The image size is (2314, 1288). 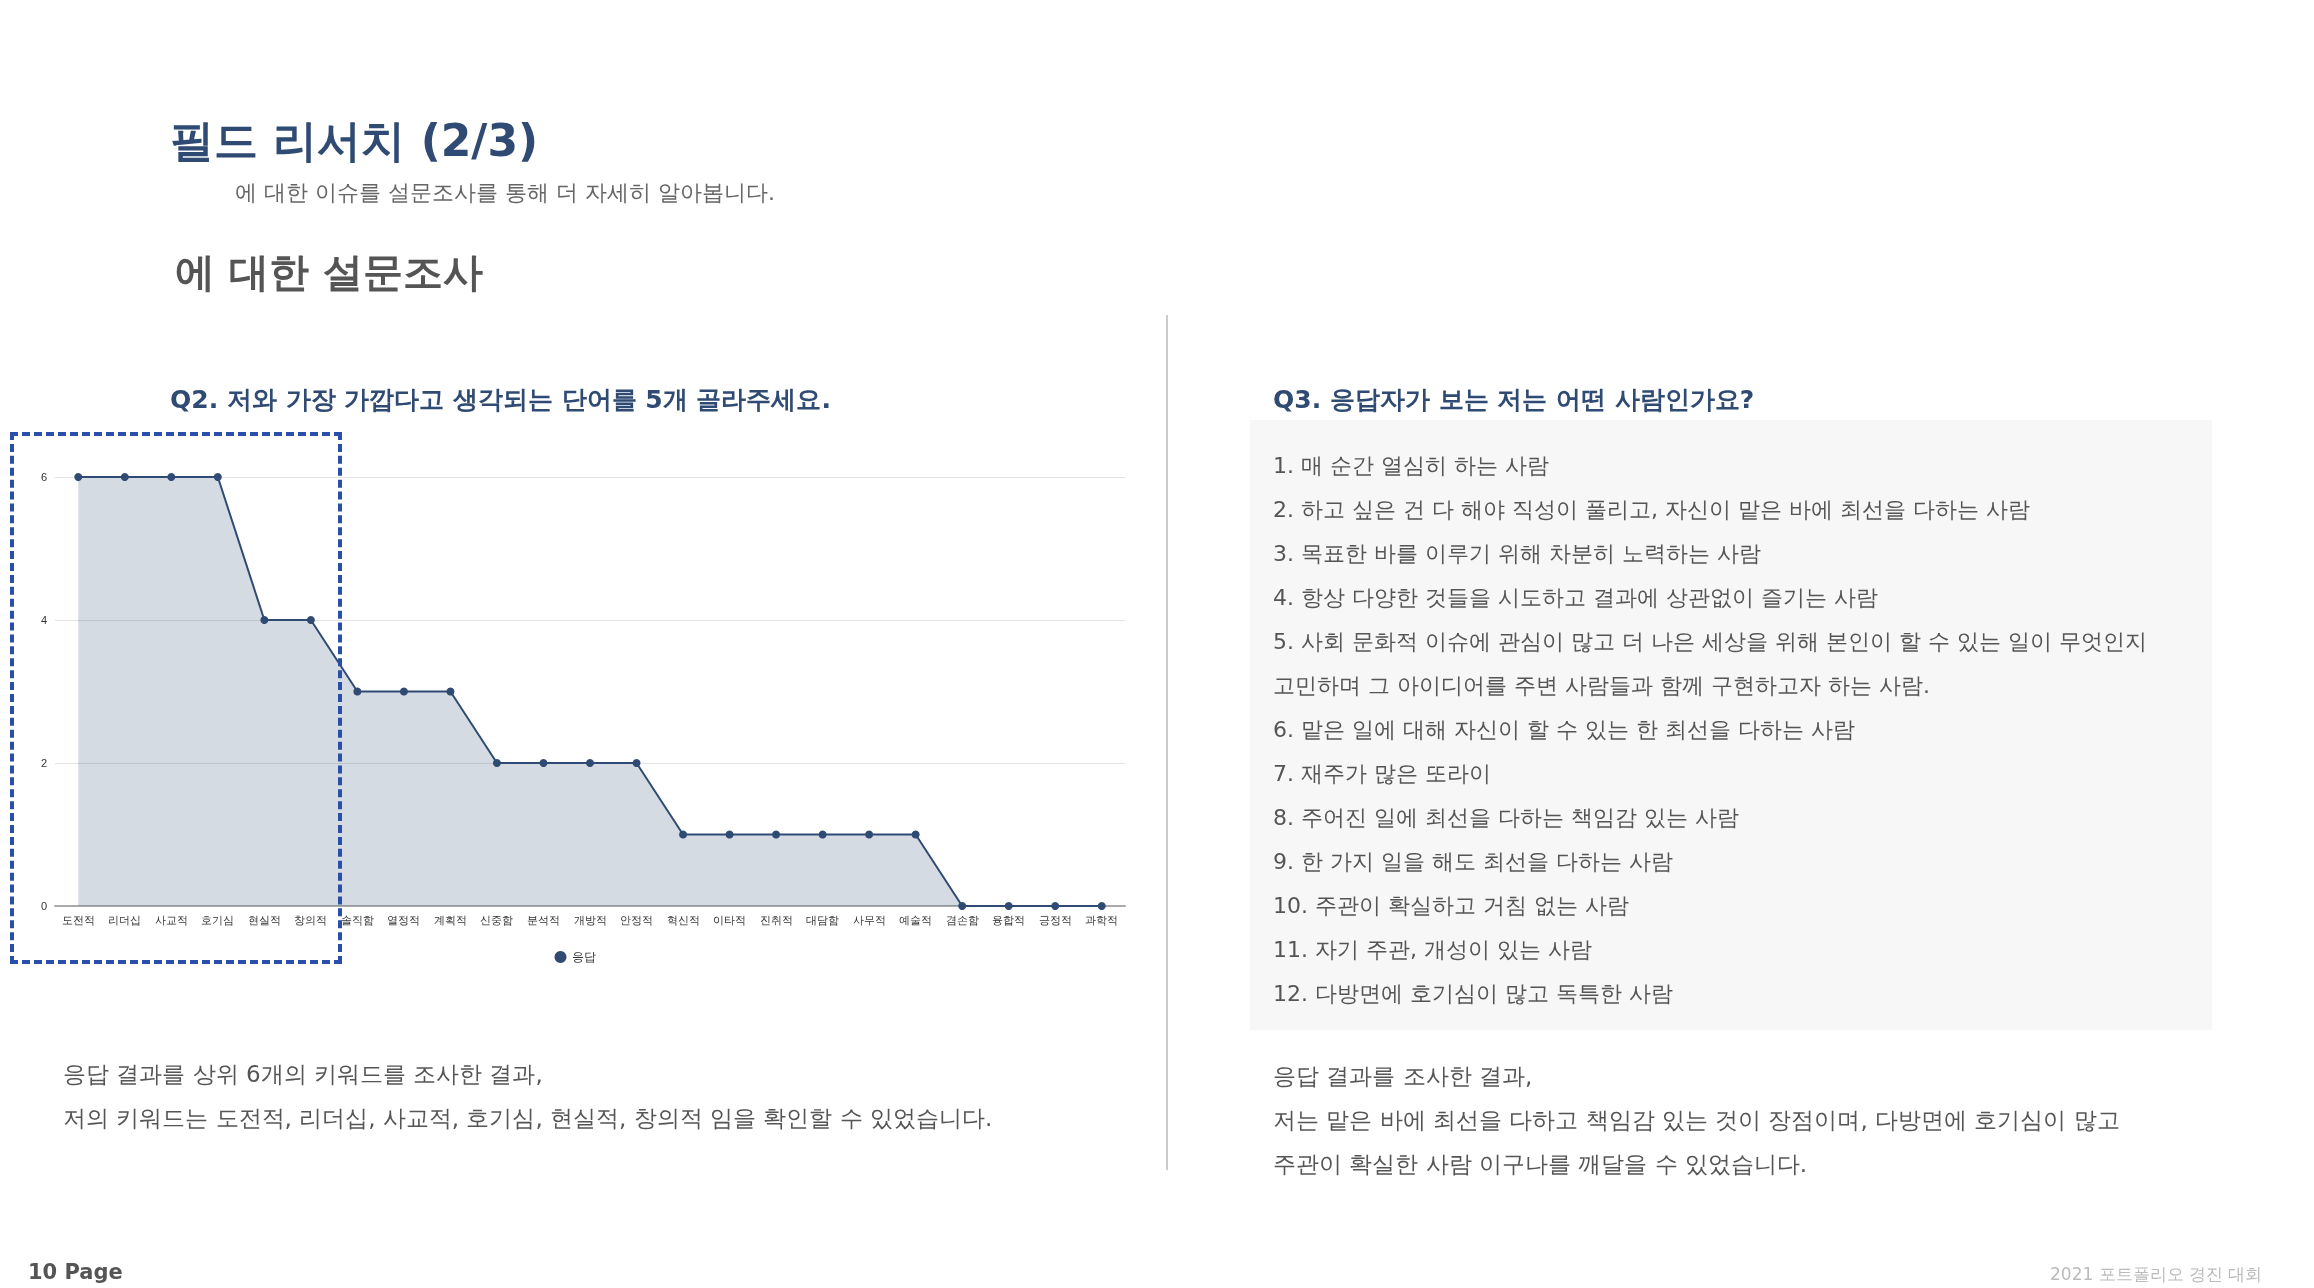 I want to click on x-tick-label: 안정적, so click(x=637, y=919).